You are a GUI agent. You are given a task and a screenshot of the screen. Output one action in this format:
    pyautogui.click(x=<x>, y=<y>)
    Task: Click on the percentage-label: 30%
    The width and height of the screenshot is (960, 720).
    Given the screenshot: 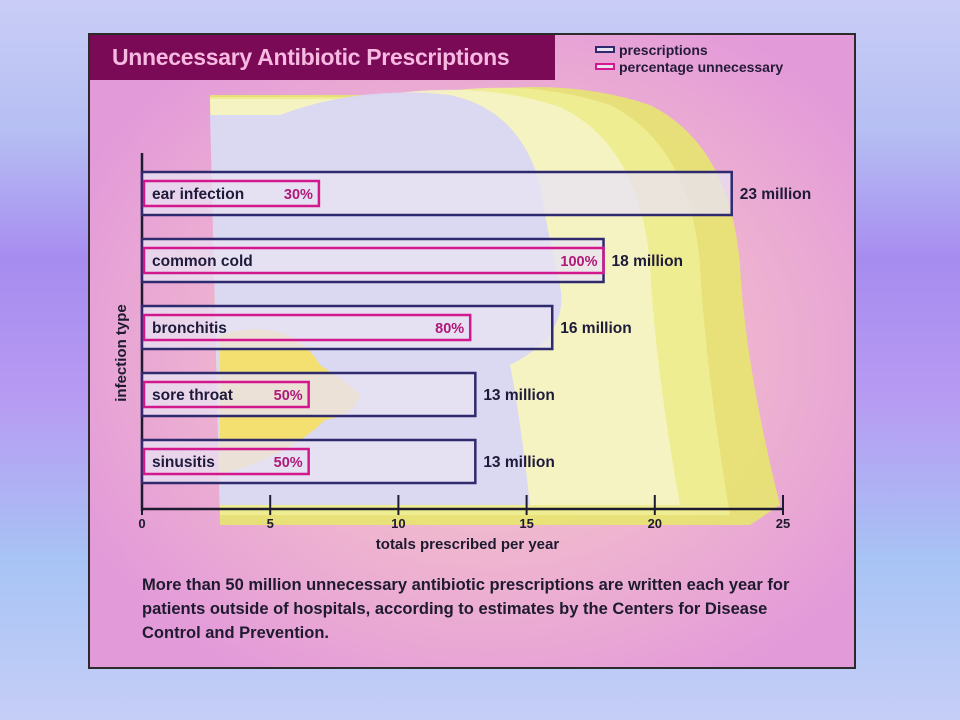 What is the action you would take?
    pyautogui.click(x=298, y=195)
    